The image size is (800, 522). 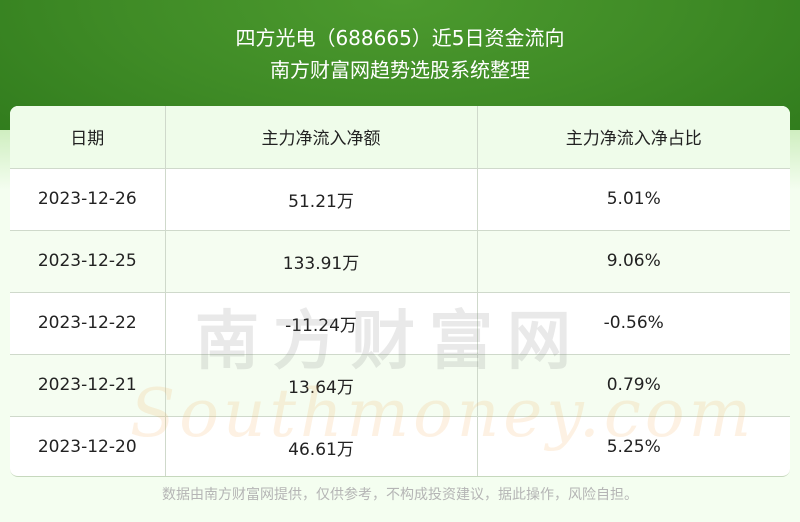 What do you see at coordinates (321, 323) in the screenshot?
I see `cell-net-amount: -11.24万` at bounding box center [321, 323].